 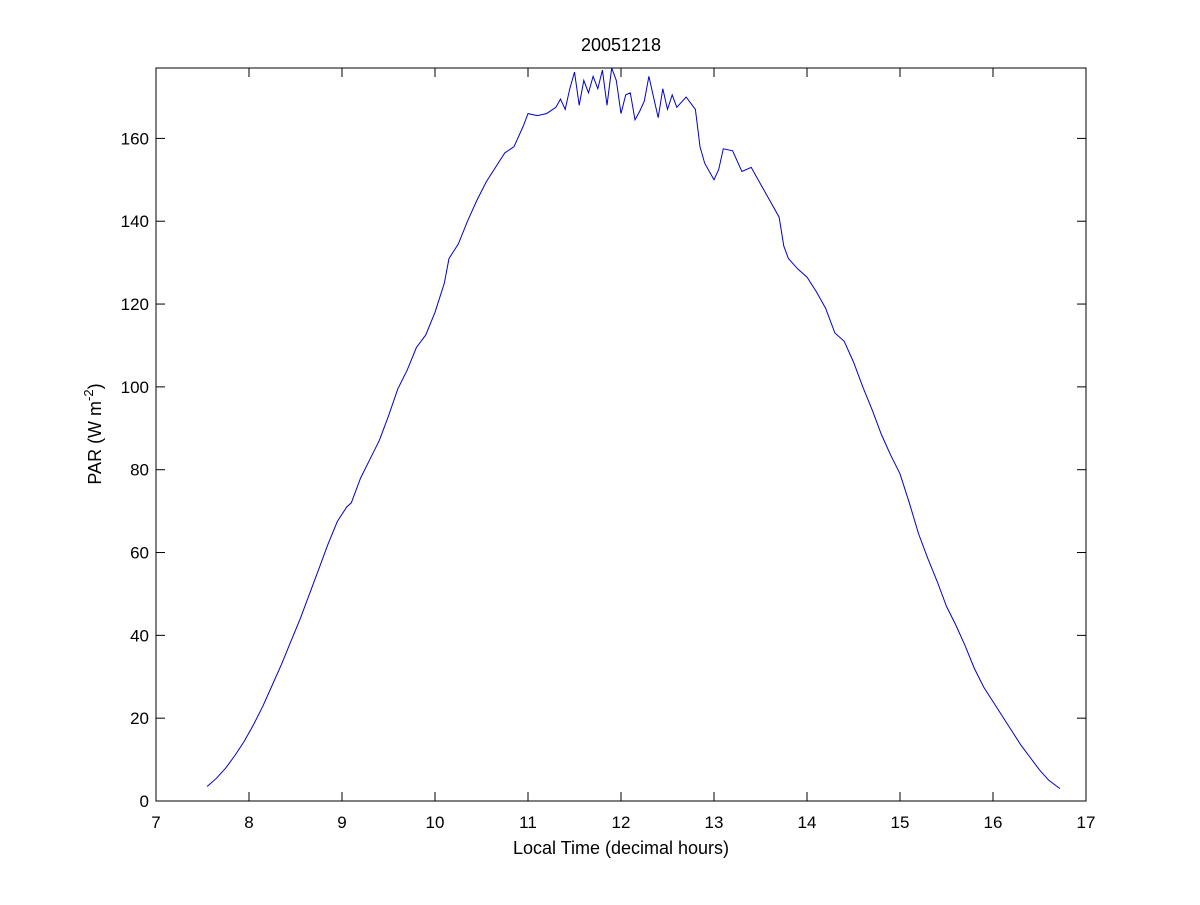 What do you see at coordinates (900, 822) in the screenshot?
I see `x-tick-label: 15` at bounding box center [900, 822].